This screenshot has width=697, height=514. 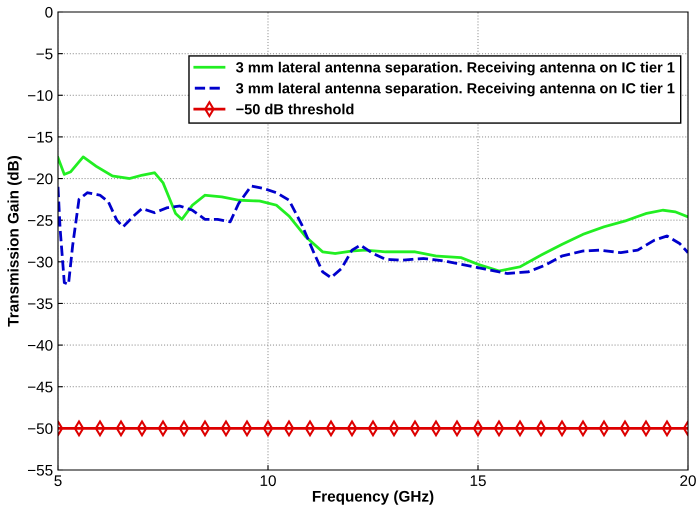 What do you see at coordinates (478, 480) in the screenshot?
I see `x-tick-label: 15` at bounding box center [478, 480].